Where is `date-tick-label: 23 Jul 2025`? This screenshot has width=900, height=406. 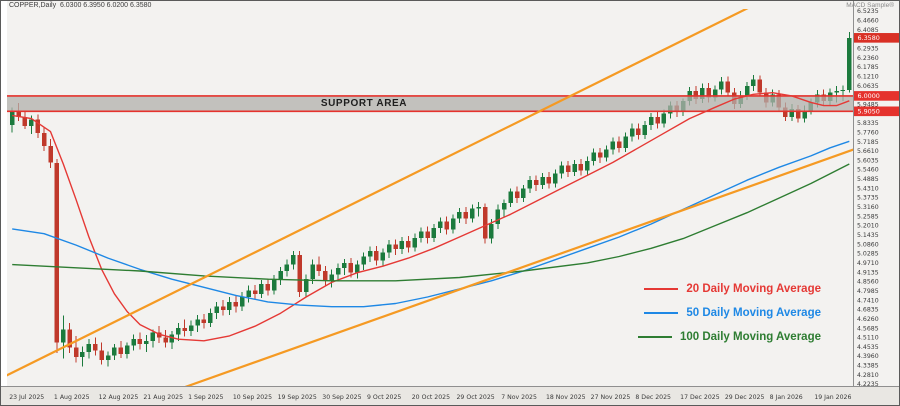 date-tick-label: 23 Jul 2025 is located at coordinates (26, 397).